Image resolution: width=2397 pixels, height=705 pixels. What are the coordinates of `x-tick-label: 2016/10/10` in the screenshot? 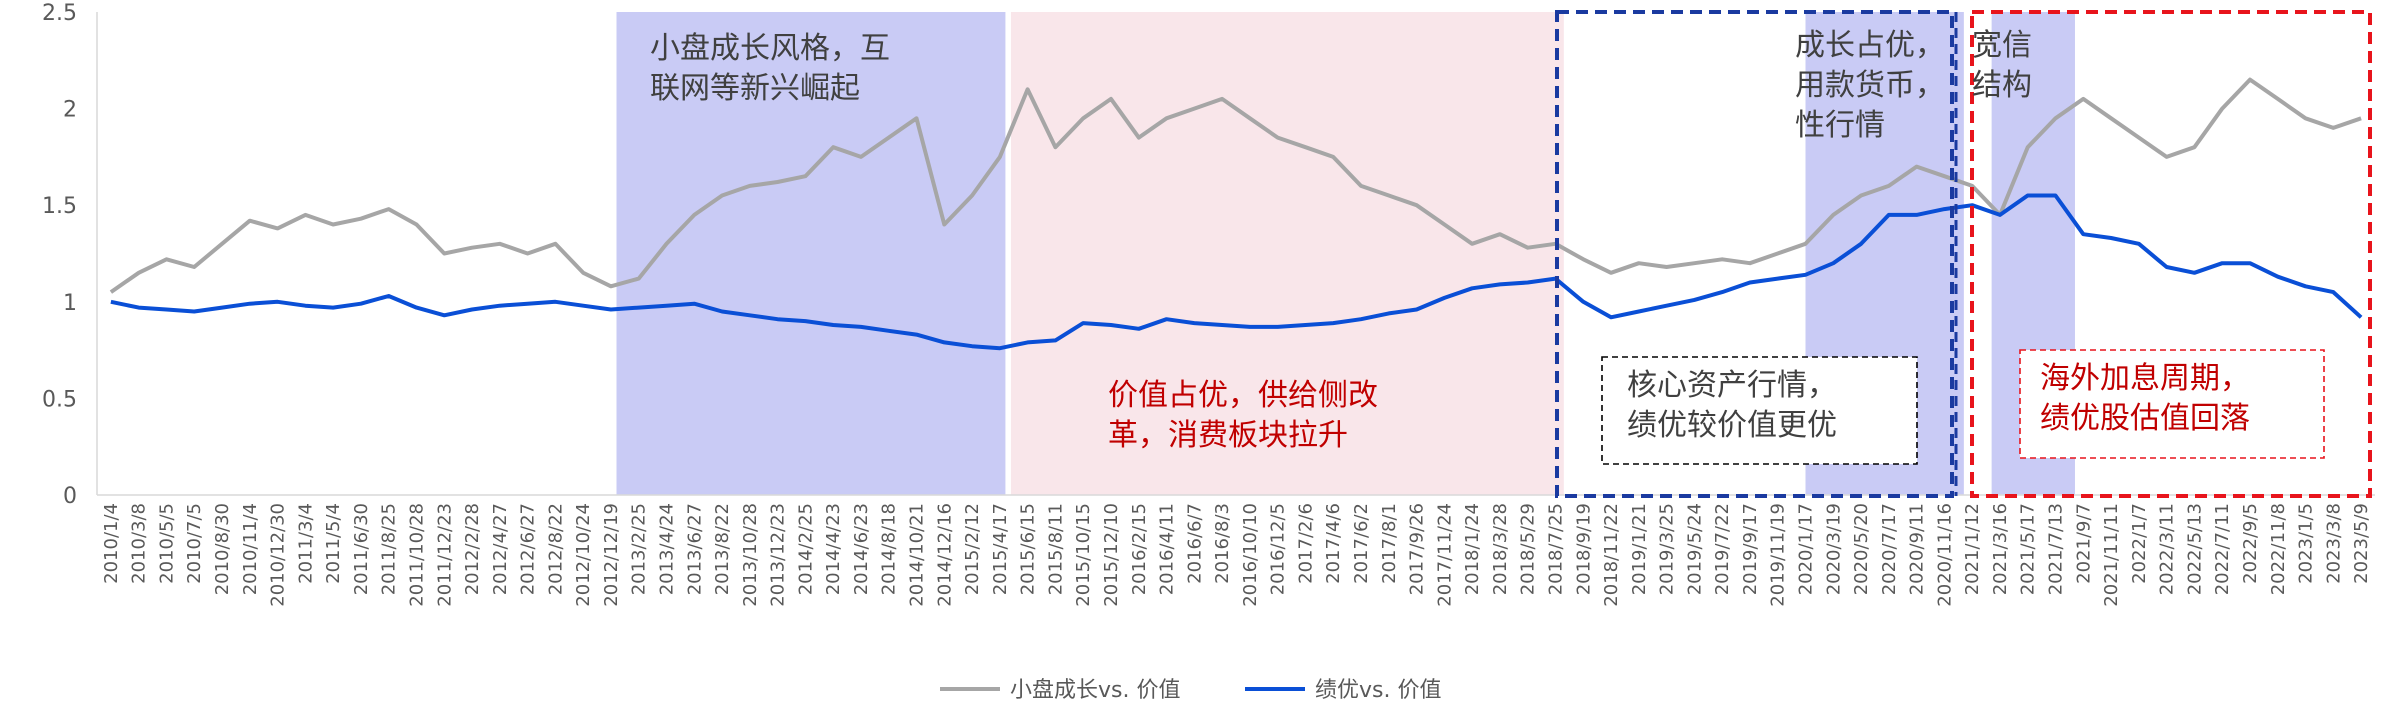 It's located at (1250, 555).